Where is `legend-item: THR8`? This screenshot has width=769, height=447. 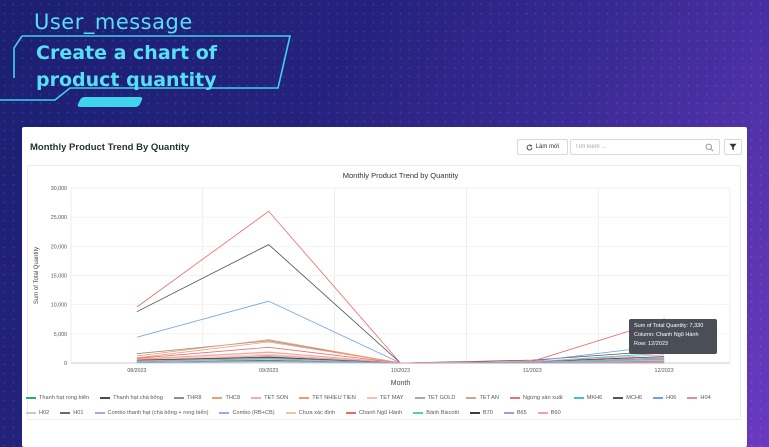 legend-item: THR8 is located at coordinates (187, 398).